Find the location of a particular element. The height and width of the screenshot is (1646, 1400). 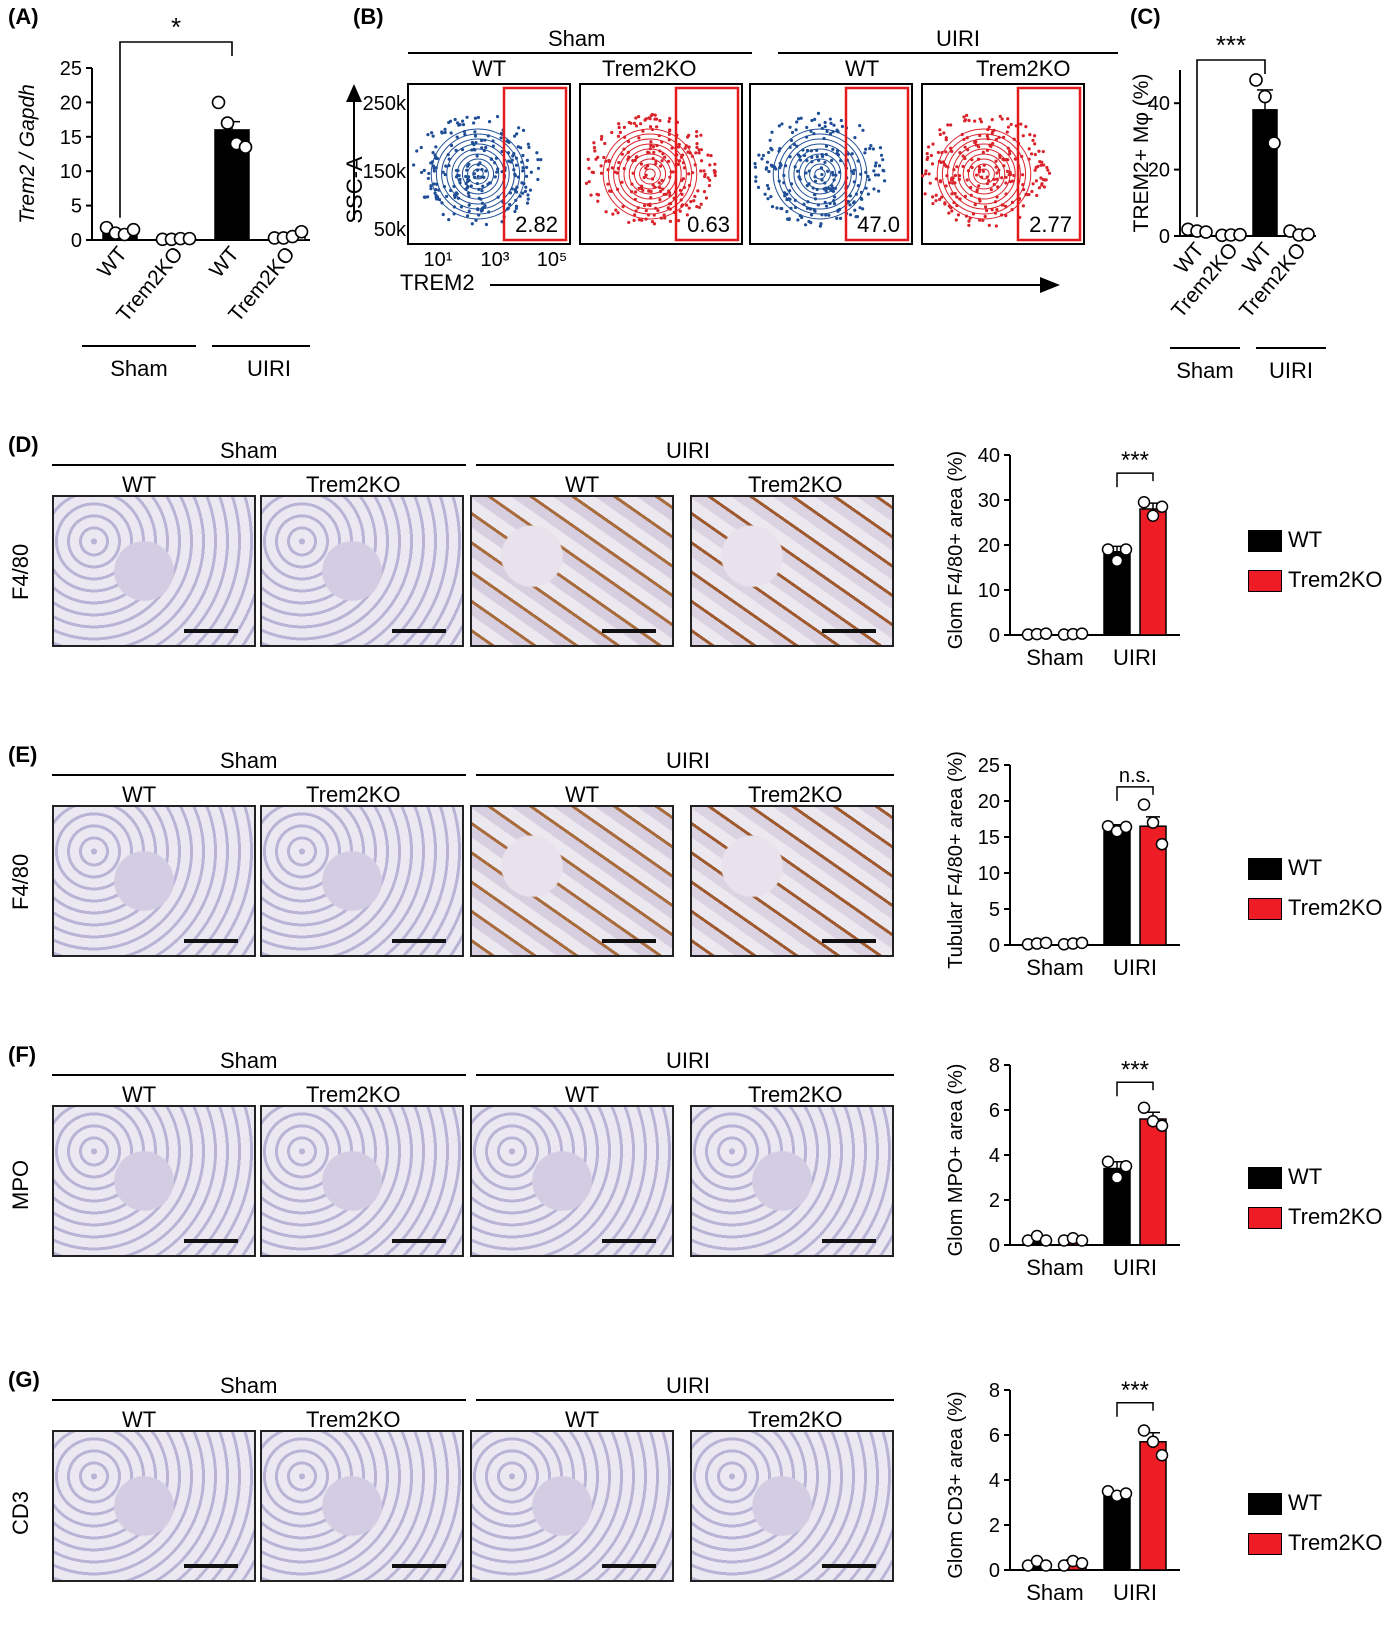

y-tick-label: 5 is located at coordinates (994, 910).